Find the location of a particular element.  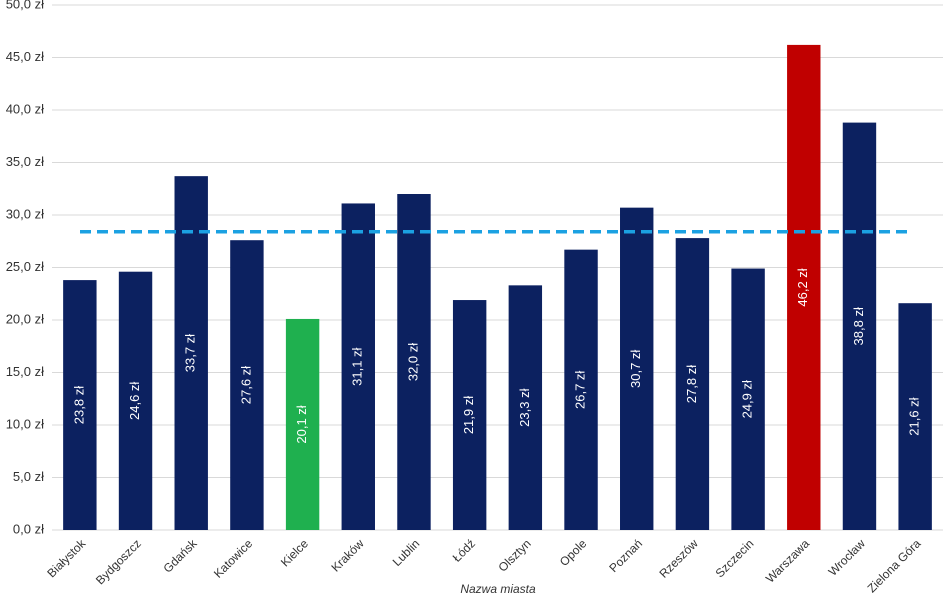

y-tick-label: 30,0 zł is located at coordinates (25, 213).